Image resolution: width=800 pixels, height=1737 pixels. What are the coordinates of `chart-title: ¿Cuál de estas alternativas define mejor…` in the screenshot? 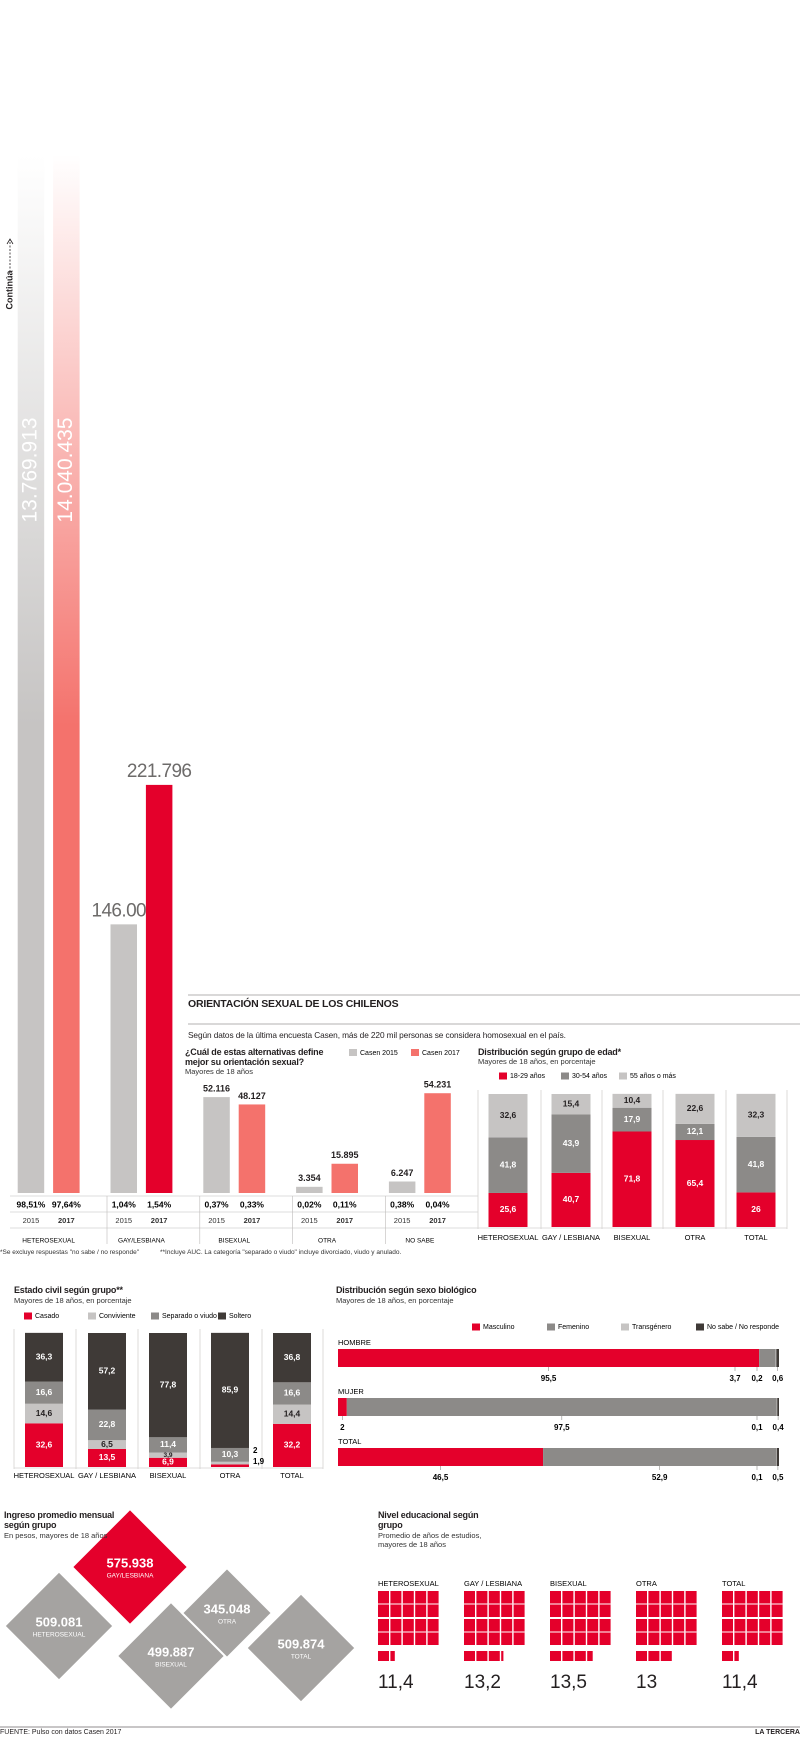 It's located at (254, 1057).